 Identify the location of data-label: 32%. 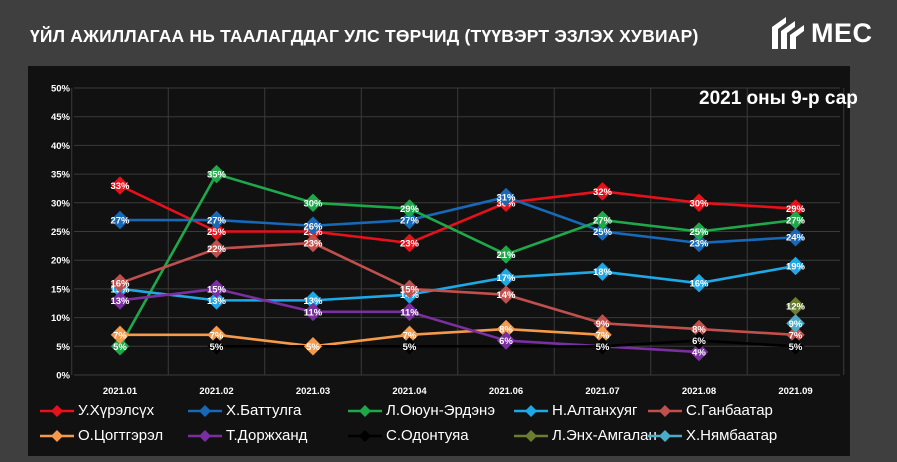
(603, 192).